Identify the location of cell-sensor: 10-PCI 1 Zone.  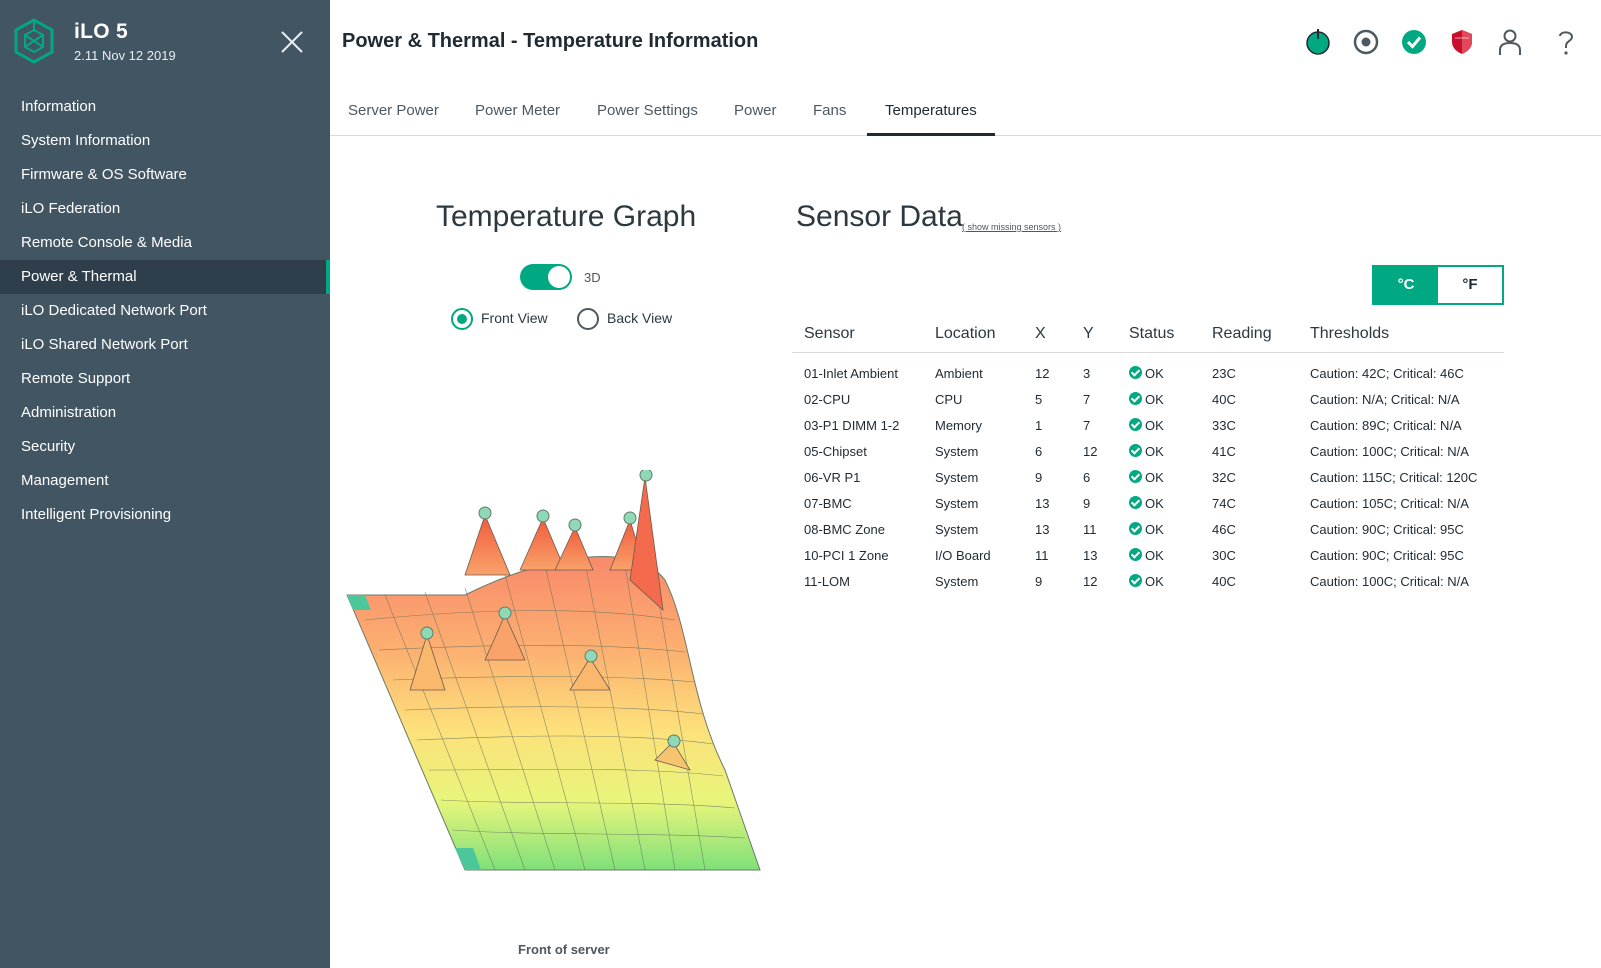
(846, 555).